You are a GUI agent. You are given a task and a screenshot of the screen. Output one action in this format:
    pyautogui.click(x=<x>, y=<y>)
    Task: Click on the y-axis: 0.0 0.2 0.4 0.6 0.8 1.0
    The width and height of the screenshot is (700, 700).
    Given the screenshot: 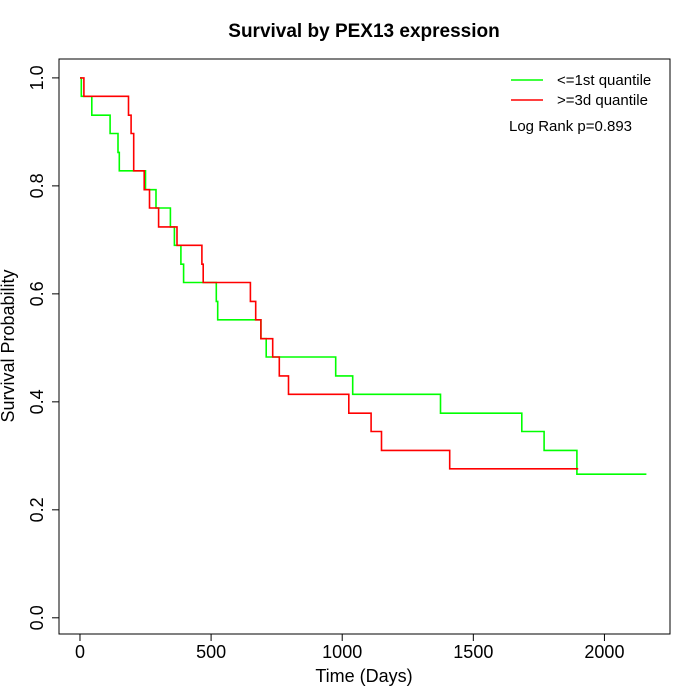 What is the action you would take?
    pyautogui.click(x=43, y=347)
    